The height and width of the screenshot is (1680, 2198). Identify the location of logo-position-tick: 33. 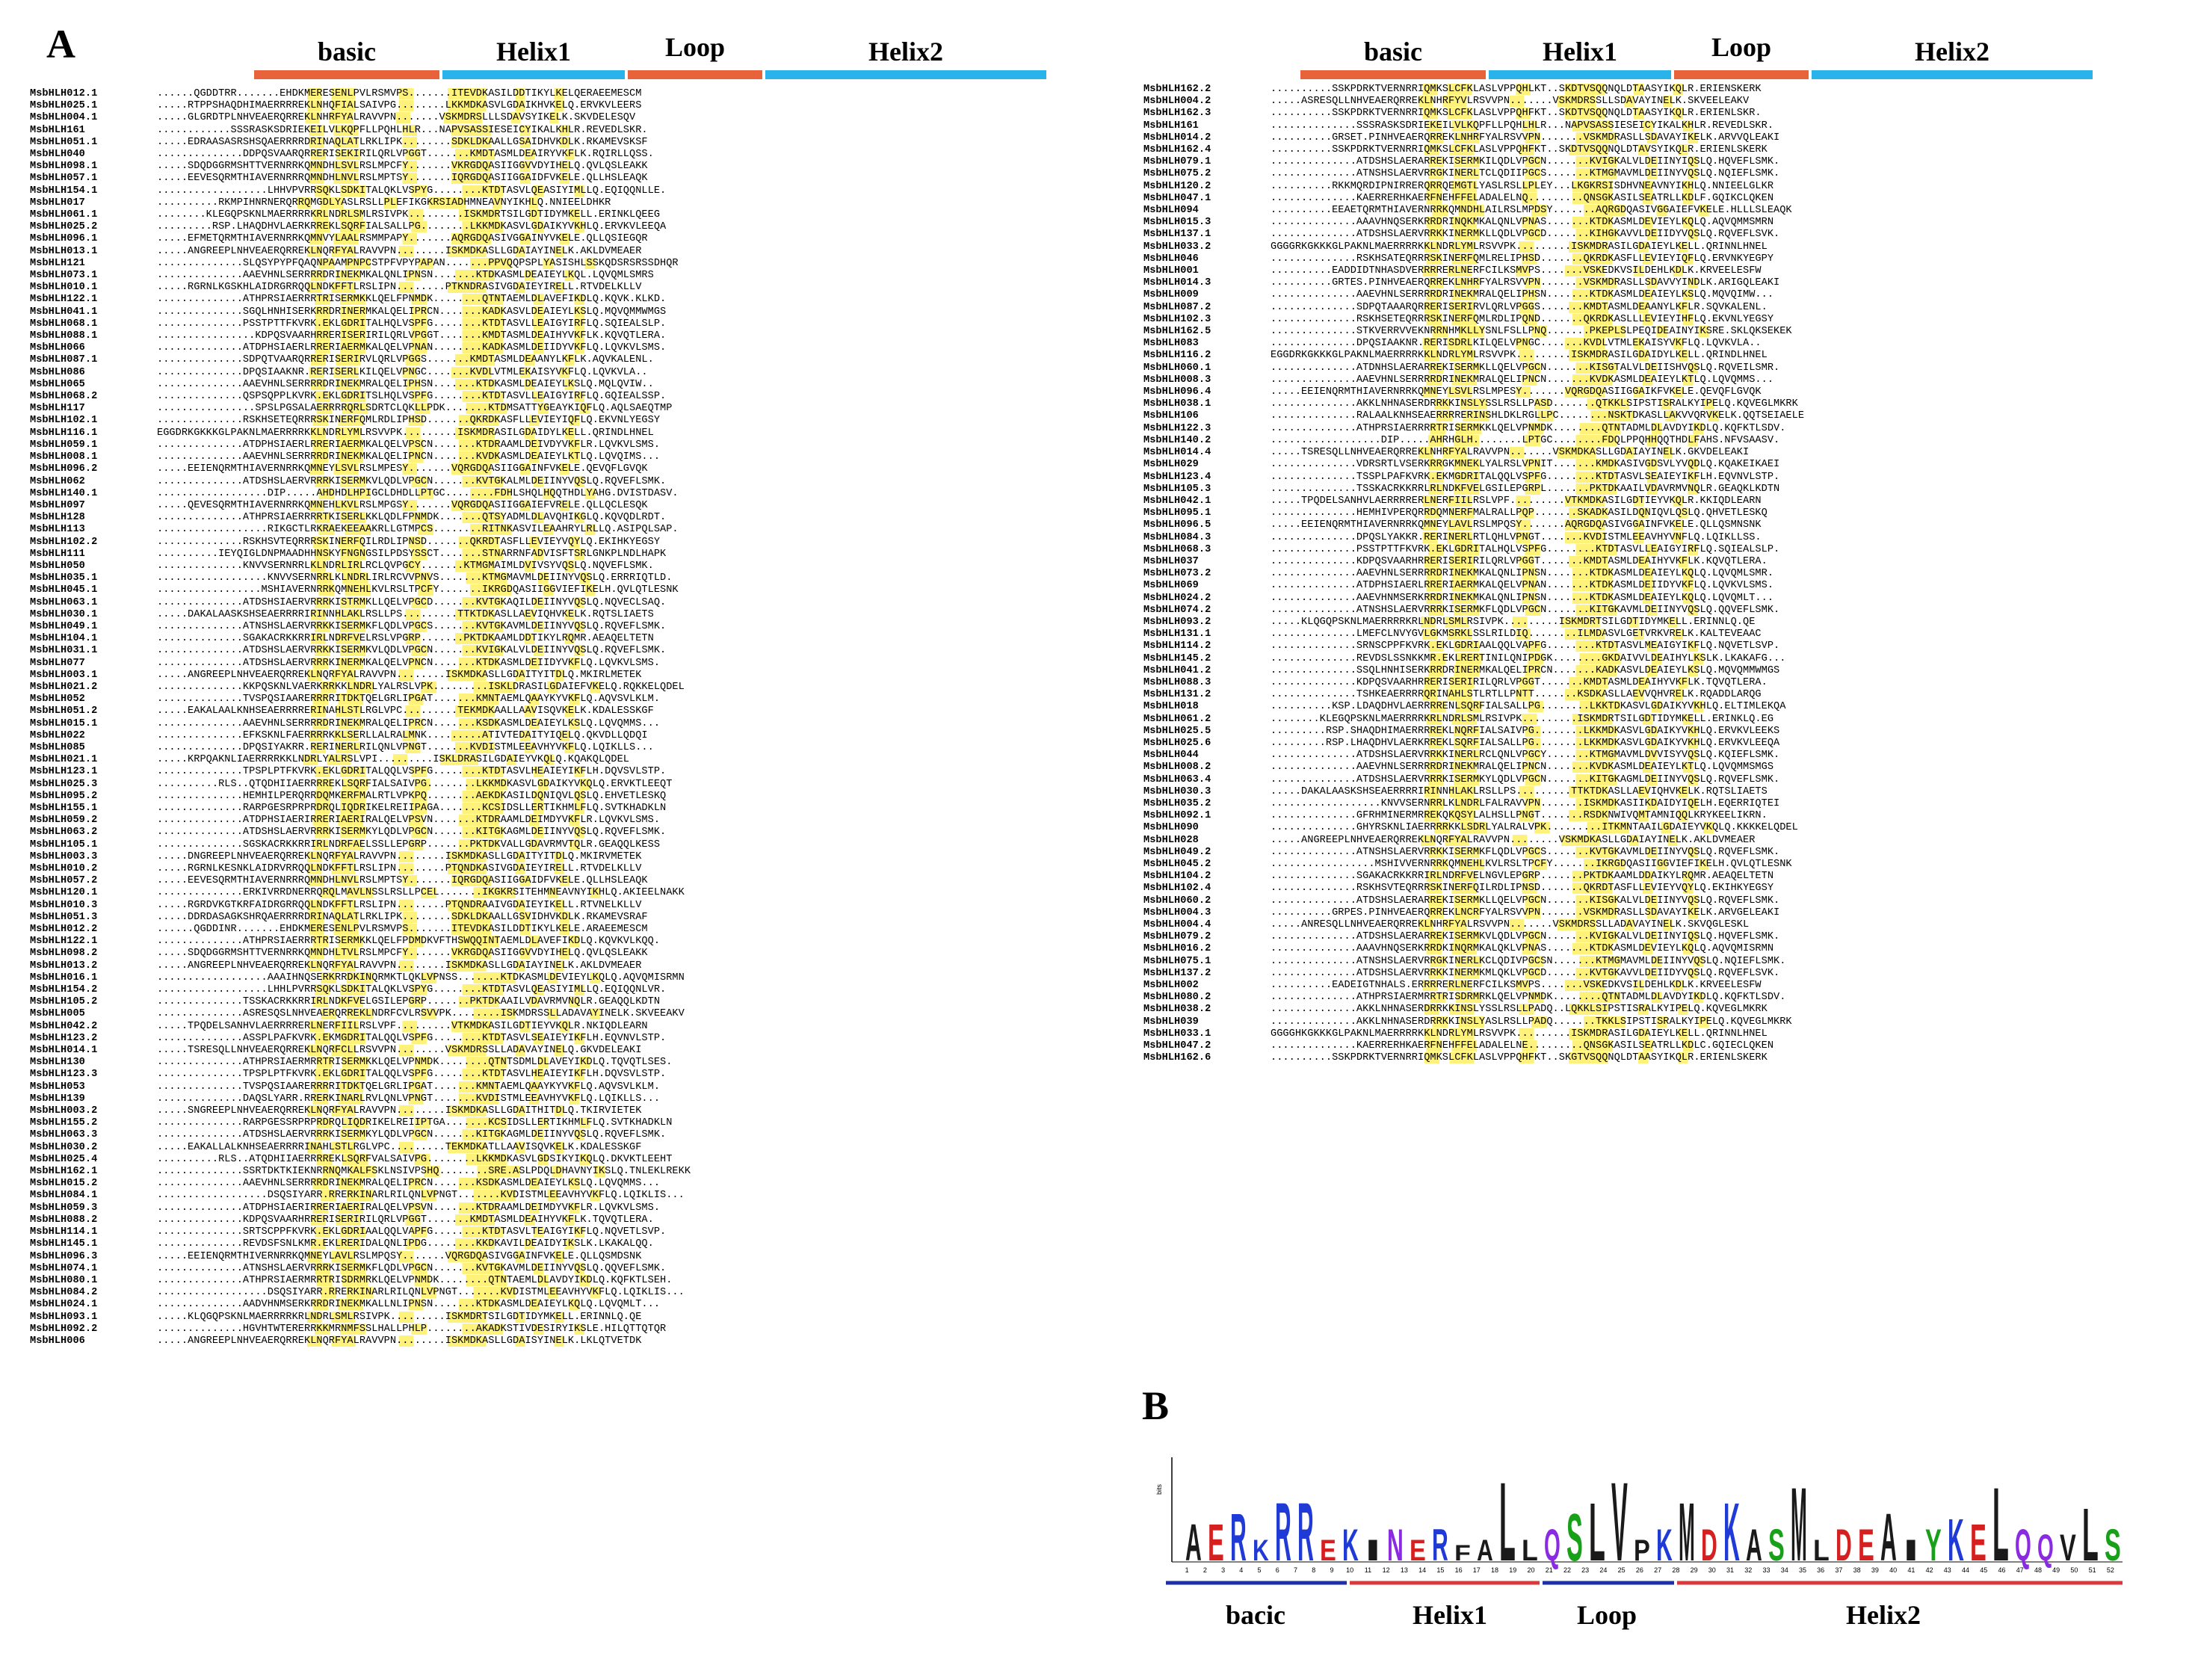
(1766, 1570).